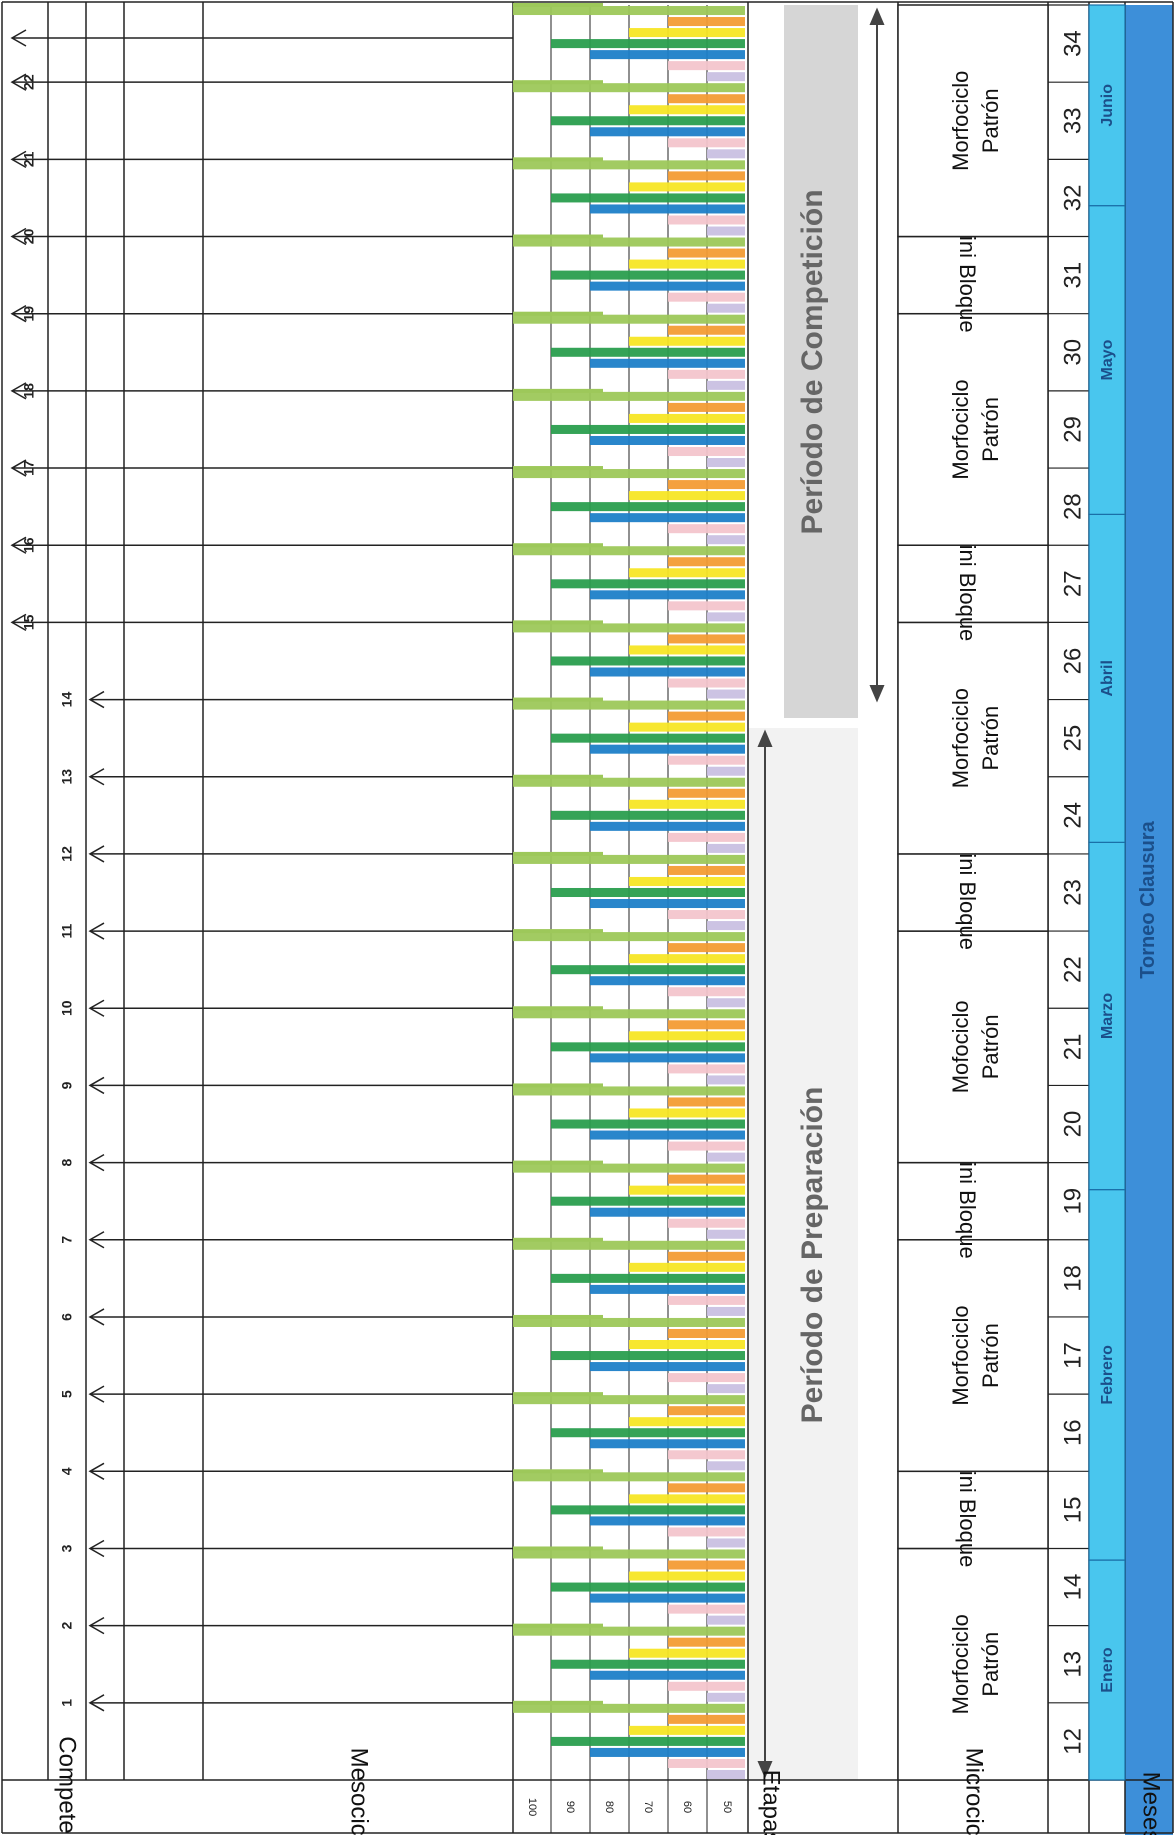 The height and width of the screenshot is (1840, 1175). Describe the element at coordinates (286, 1548) in the screenshot. I see `competition-3: 3` at that location.